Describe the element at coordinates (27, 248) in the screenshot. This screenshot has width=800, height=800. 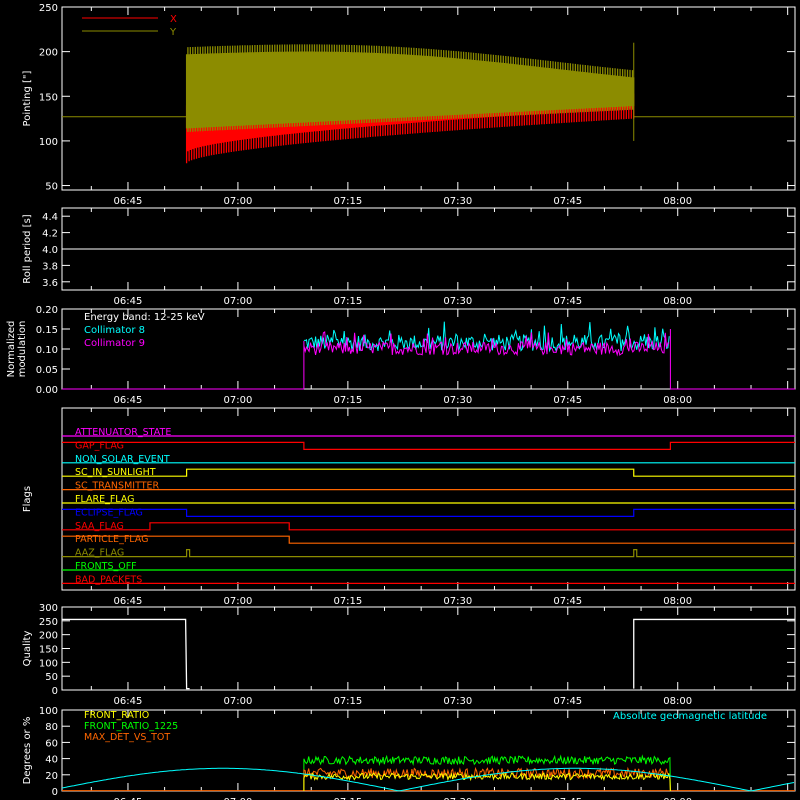
I see `y-axis-label: Roll period [s]` at that location.